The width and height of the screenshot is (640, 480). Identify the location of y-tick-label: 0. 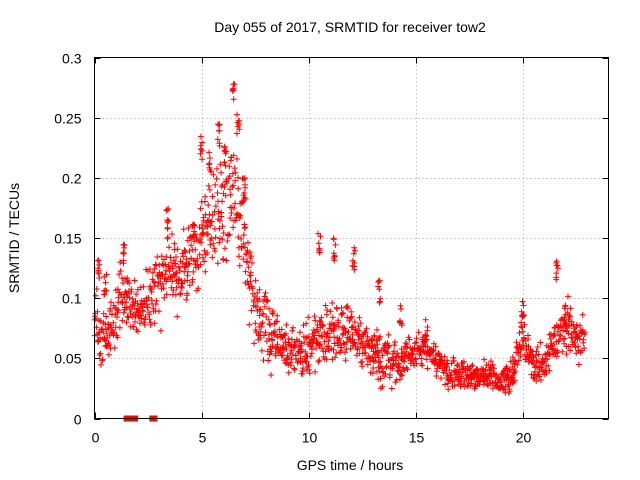
(78, 420).